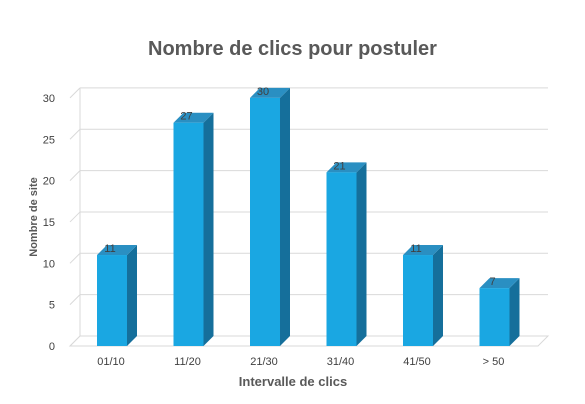  What do you see at coordinates (49, 223) in the screenshot?
I see `y-tick-label: 15` at bounding box center [49, 223].